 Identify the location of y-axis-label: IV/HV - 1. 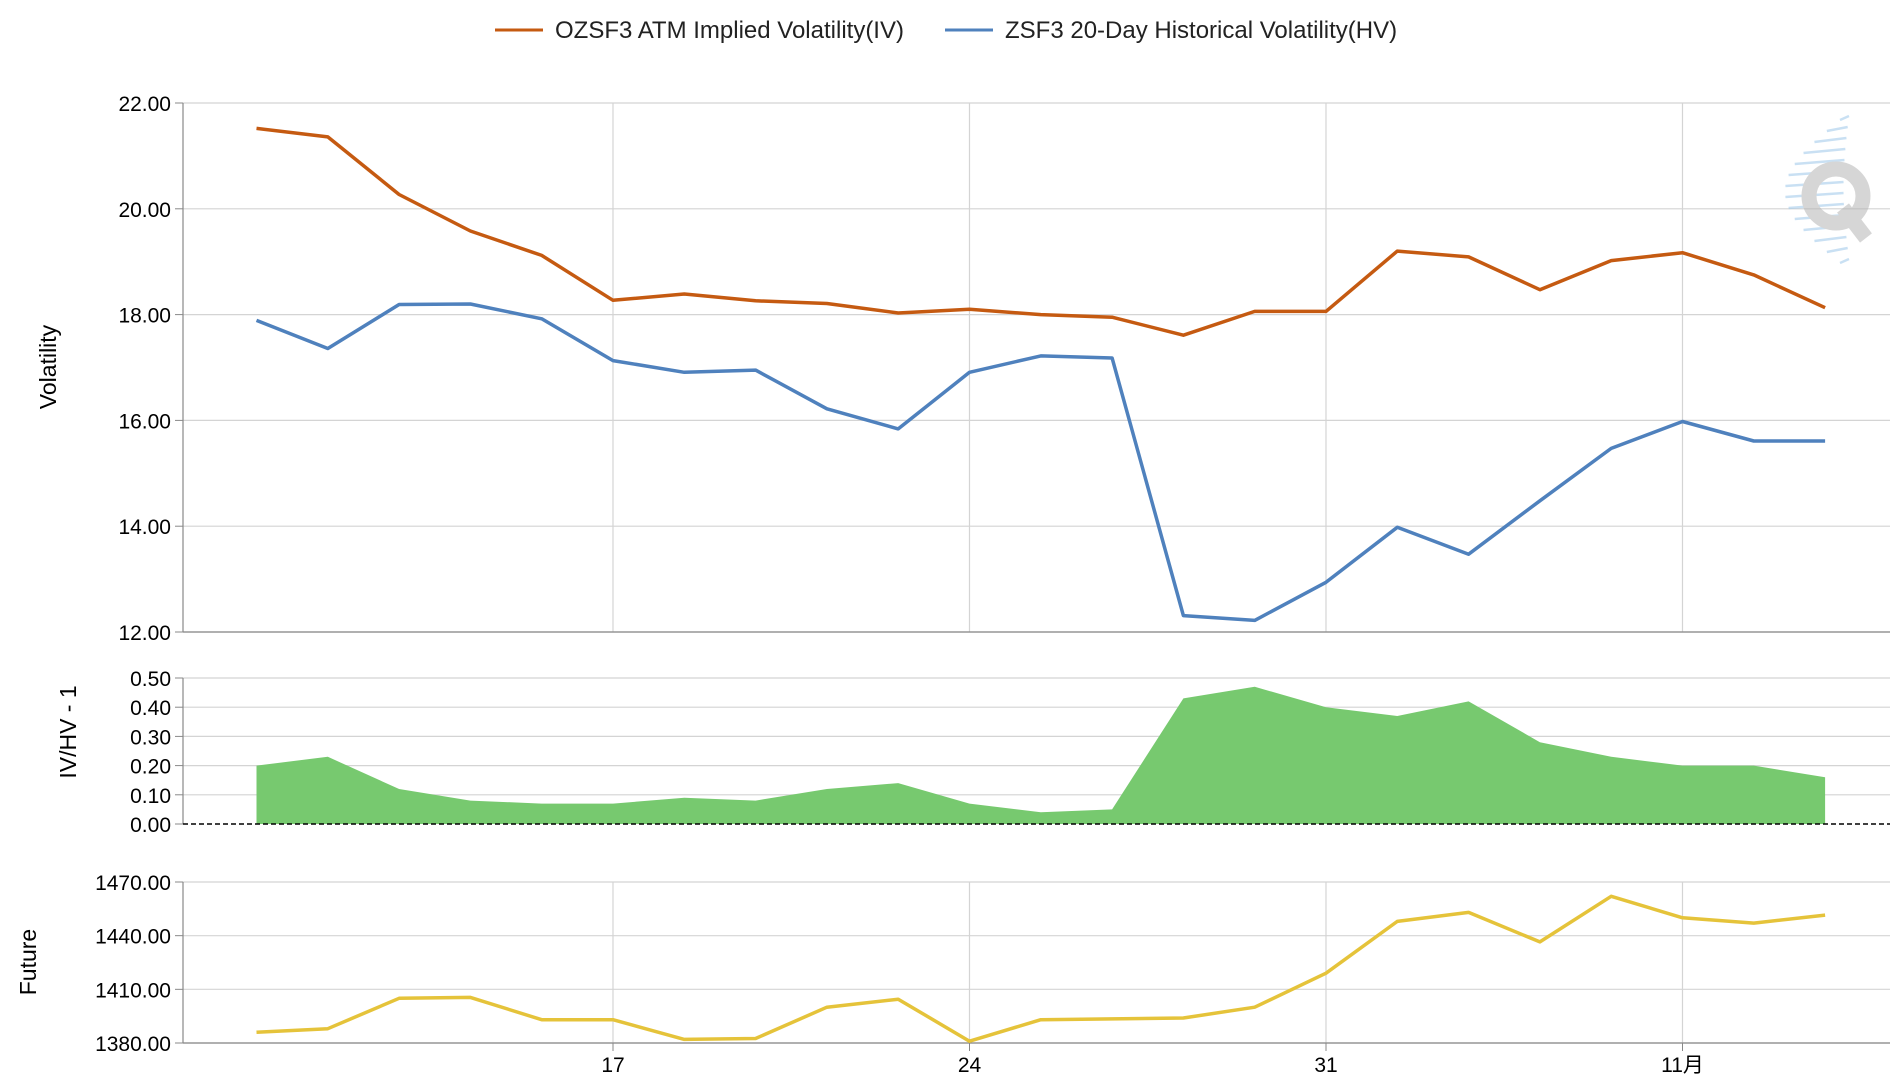
(68, 731).